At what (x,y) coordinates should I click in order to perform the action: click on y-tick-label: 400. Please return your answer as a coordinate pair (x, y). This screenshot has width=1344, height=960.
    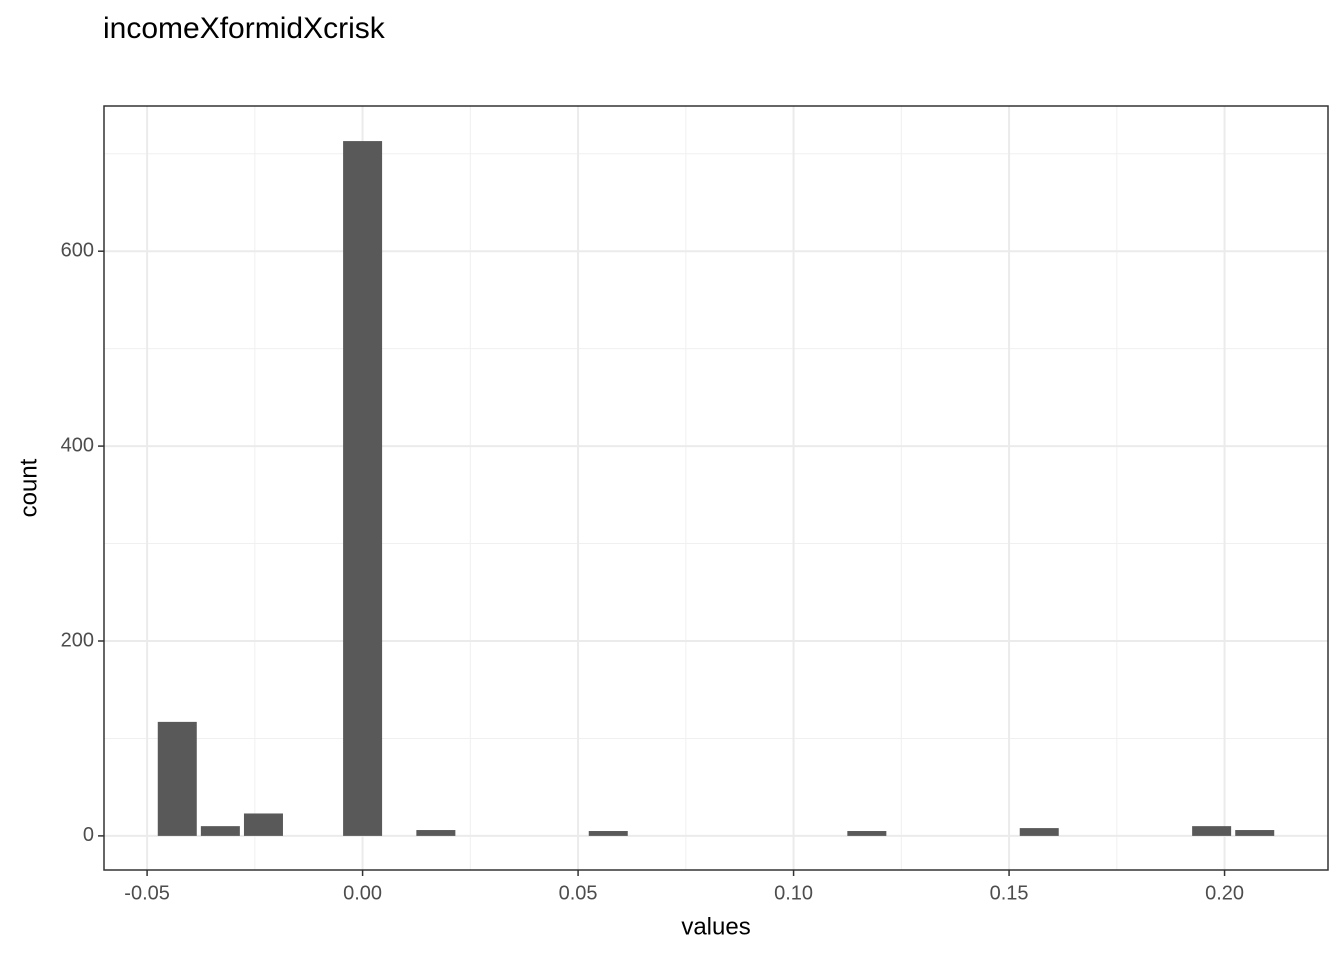
    Looking at the image, I should click on (77, 445).